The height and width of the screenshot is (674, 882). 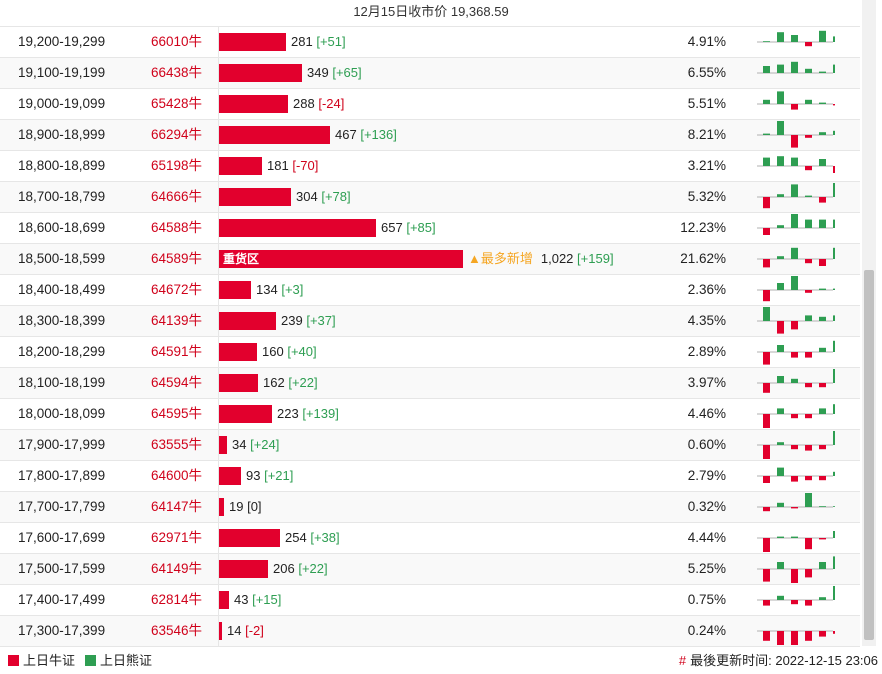 I want to click on bull-code: 63546牛, so click(x=177, y=630).